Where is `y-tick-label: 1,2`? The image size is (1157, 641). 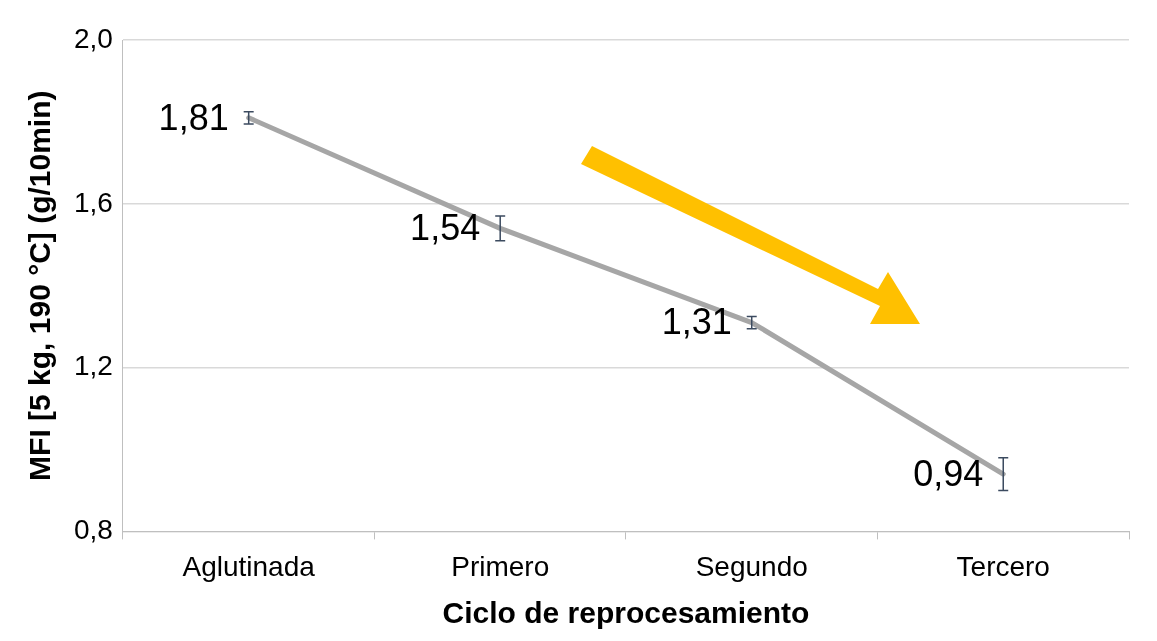
y-tick-label: 1,2 is located at coordinates (93, 366).